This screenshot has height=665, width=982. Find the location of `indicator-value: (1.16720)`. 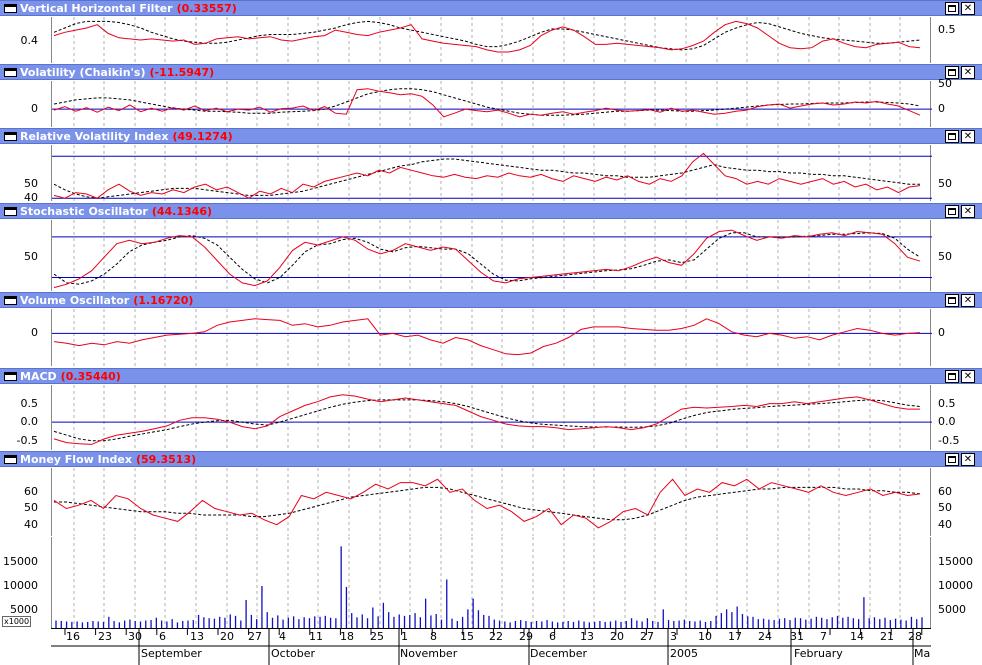

indicator-value: (1.16720) is located at coordinates (163, 300).